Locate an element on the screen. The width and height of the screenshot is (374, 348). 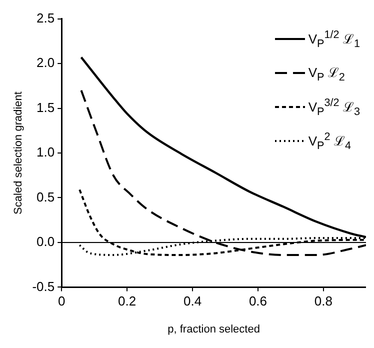
y-tick-label: 2.5 is located at coordinates (45, 18).